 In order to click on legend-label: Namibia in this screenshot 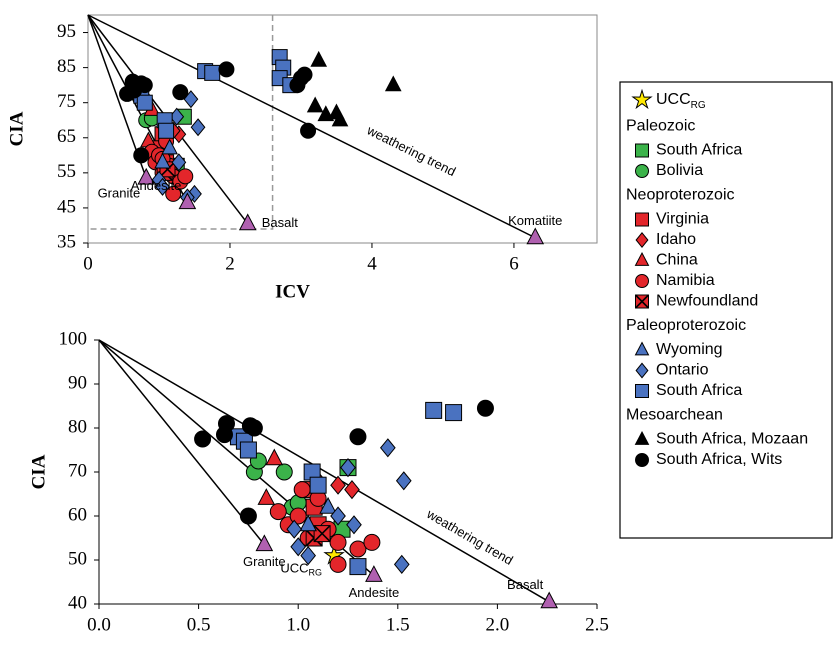, I will do `click(685, 280)`.